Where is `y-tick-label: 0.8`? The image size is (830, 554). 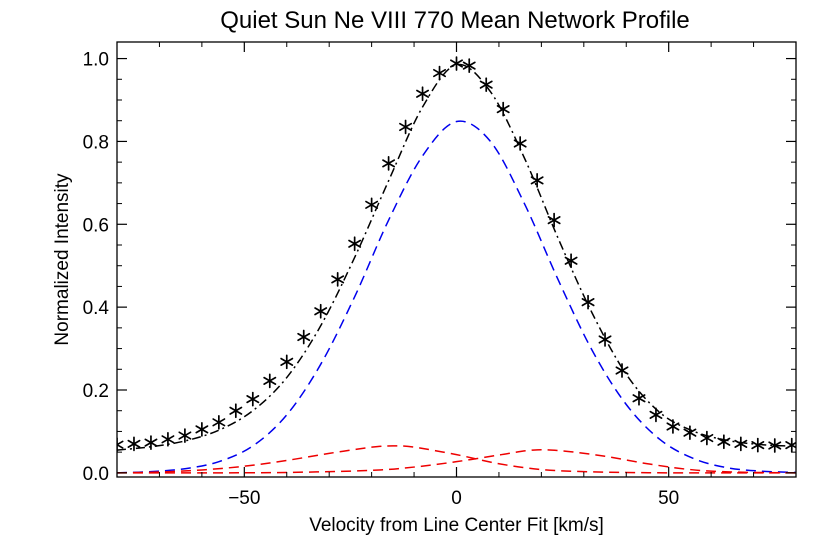 y-tick-label: 0.8 is located at coordinates (96, 142).